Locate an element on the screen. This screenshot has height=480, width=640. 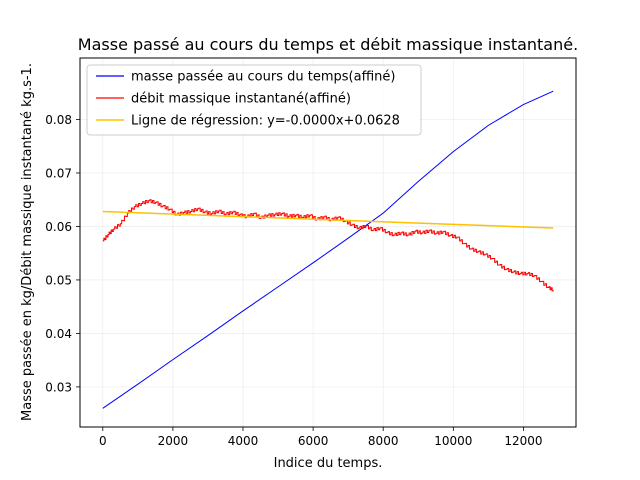
x-tick-label: 6000 is located at coordinates (313, 441).